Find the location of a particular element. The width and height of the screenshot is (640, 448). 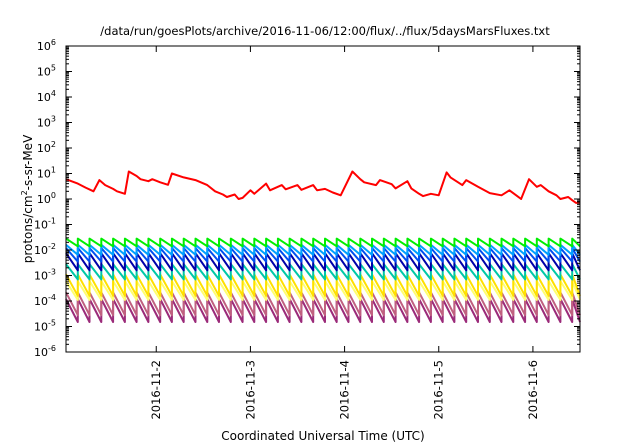

x-tick-label: 2016-11-2 is located at coordinates (156, 390).